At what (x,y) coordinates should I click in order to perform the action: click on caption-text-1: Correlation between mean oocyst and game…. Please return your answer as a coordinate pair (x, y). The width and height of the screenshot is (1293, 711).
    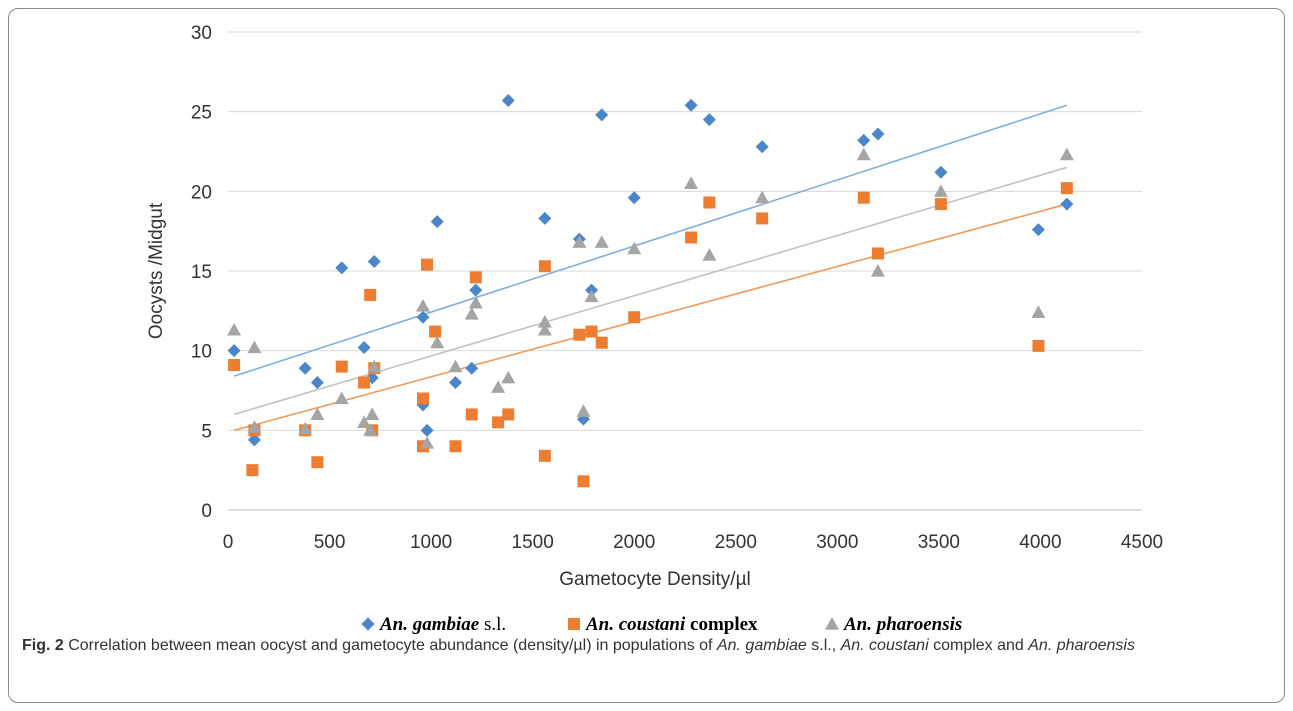
    Looking at the image, I should click on (390, 645).